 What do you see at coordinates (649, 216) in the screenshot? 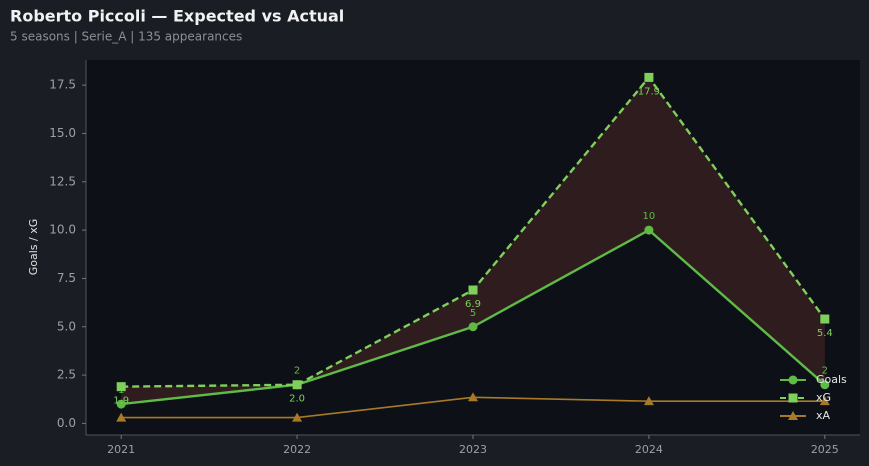
I see `data-label: 10` at bounding box center [649, 216].